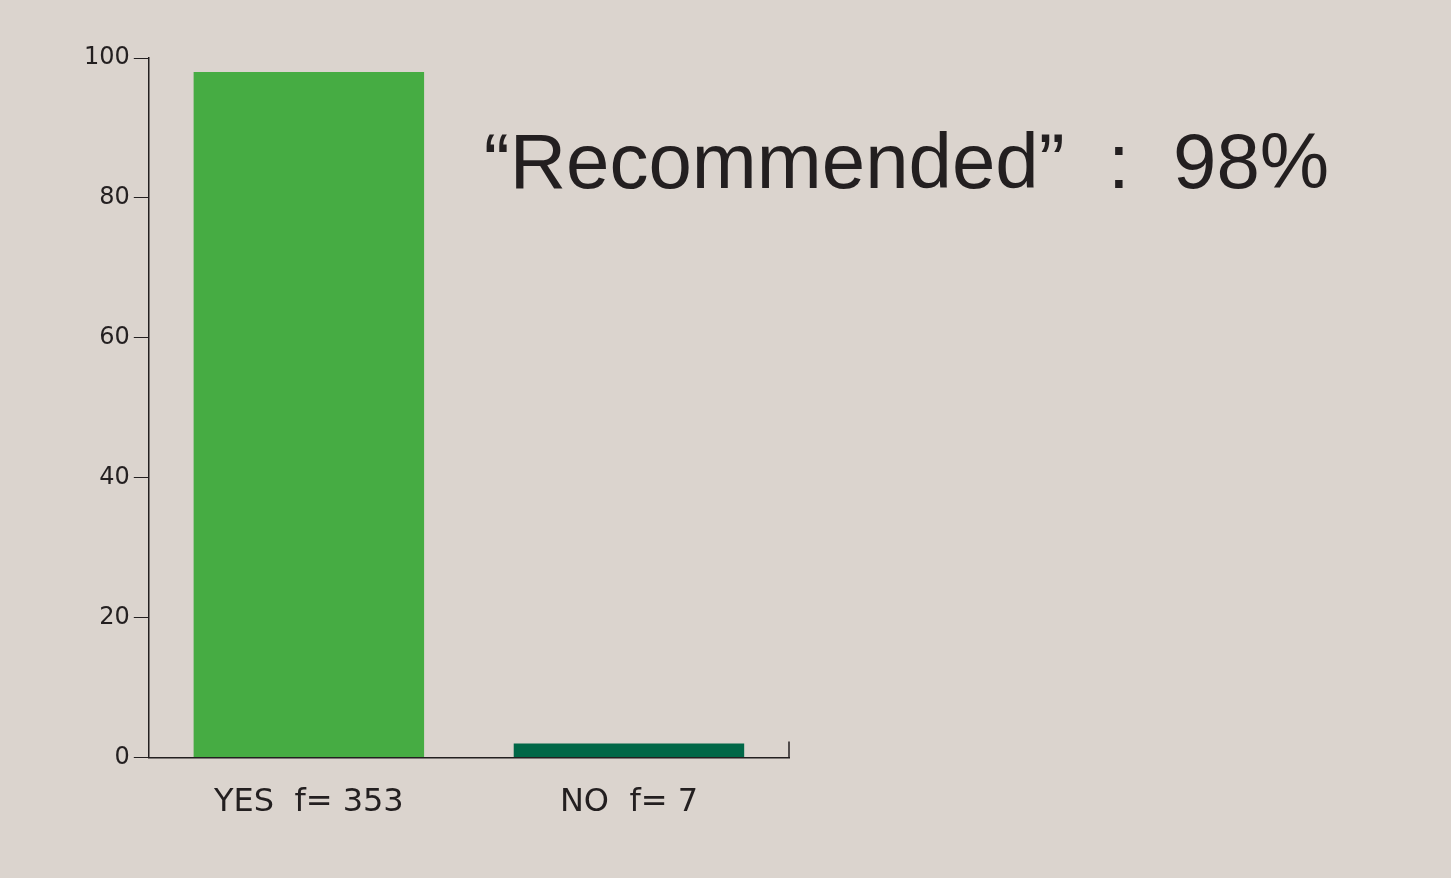 This screenshot has width=1451, height=878. I want to click on x-tick-label: NO f= 7, so click(628, 800).